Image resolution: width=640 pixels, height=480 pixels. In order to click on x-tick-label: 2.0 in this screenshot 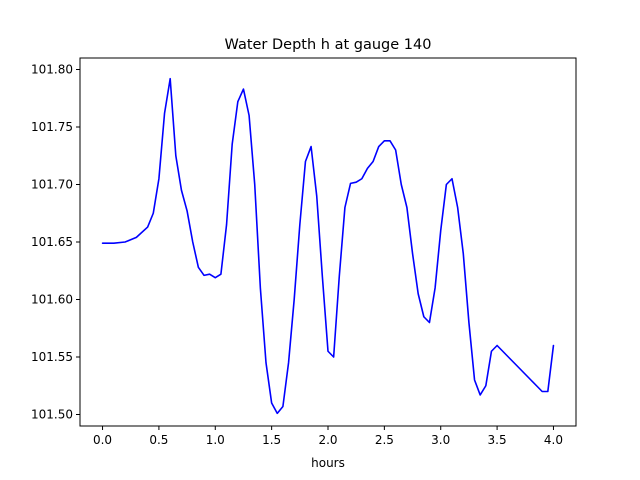, I will do `click(327, 440)`.